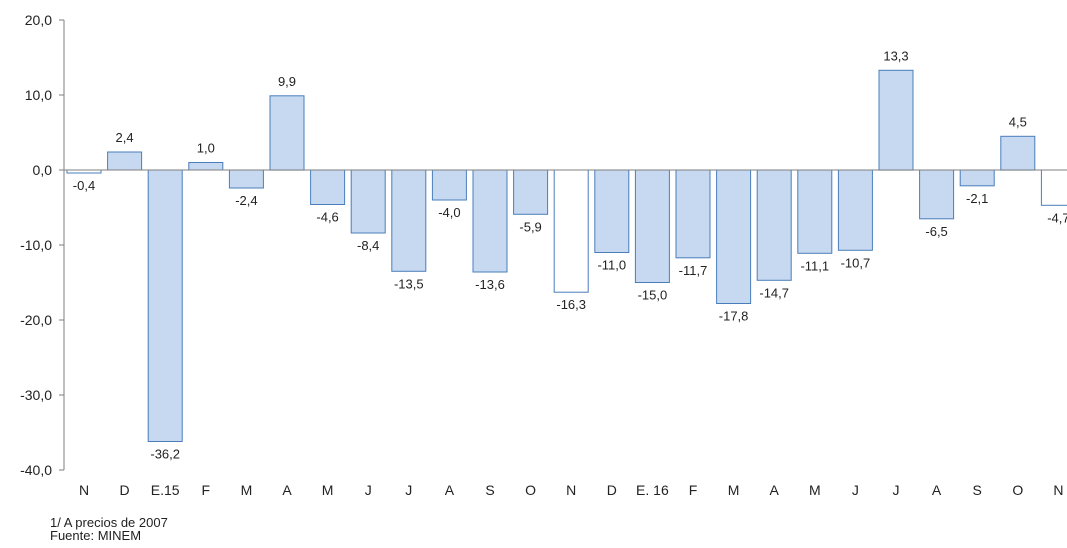  What do you see at coordinates (653, 295) in the screenshot?
I see `bar-value-label: -15,0` at bounding box center [653, 295].